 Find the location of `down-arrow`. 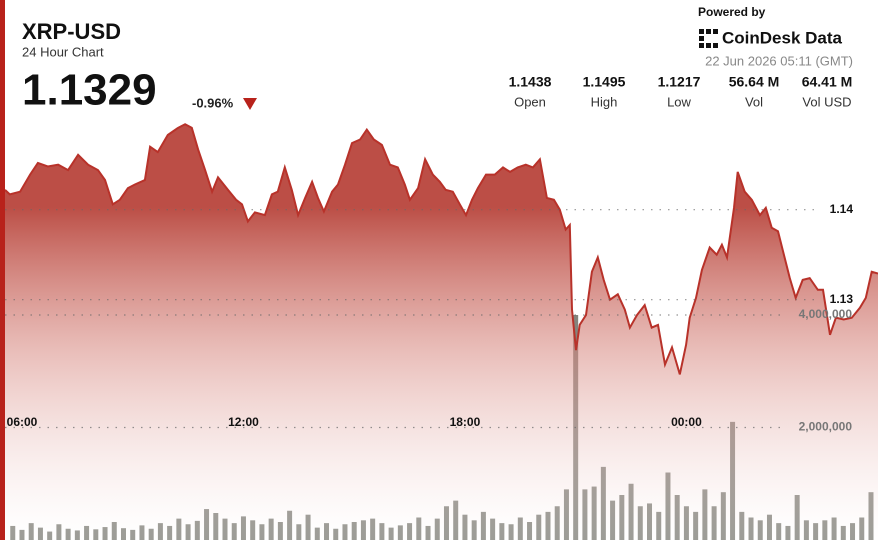

down-arrow is located at coordinates (250, 104).